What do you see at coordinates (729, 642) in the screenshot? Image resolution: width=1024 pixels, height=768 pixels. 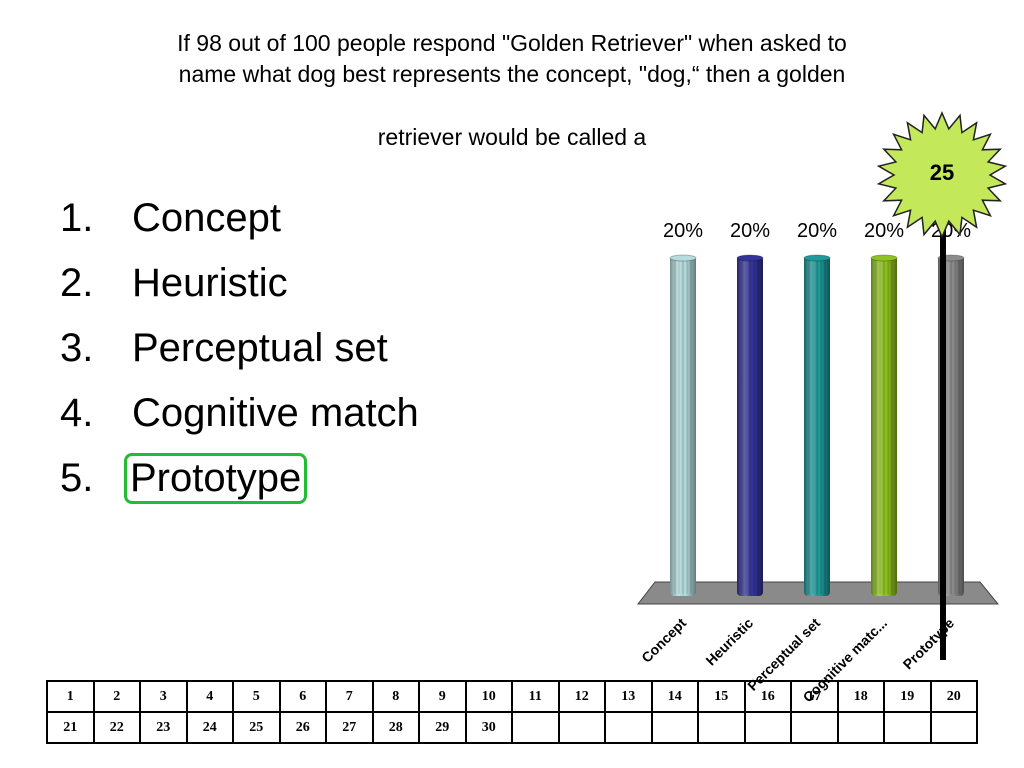 I see `chart-category-label: Heuristic` at bounding box center [729, 642].